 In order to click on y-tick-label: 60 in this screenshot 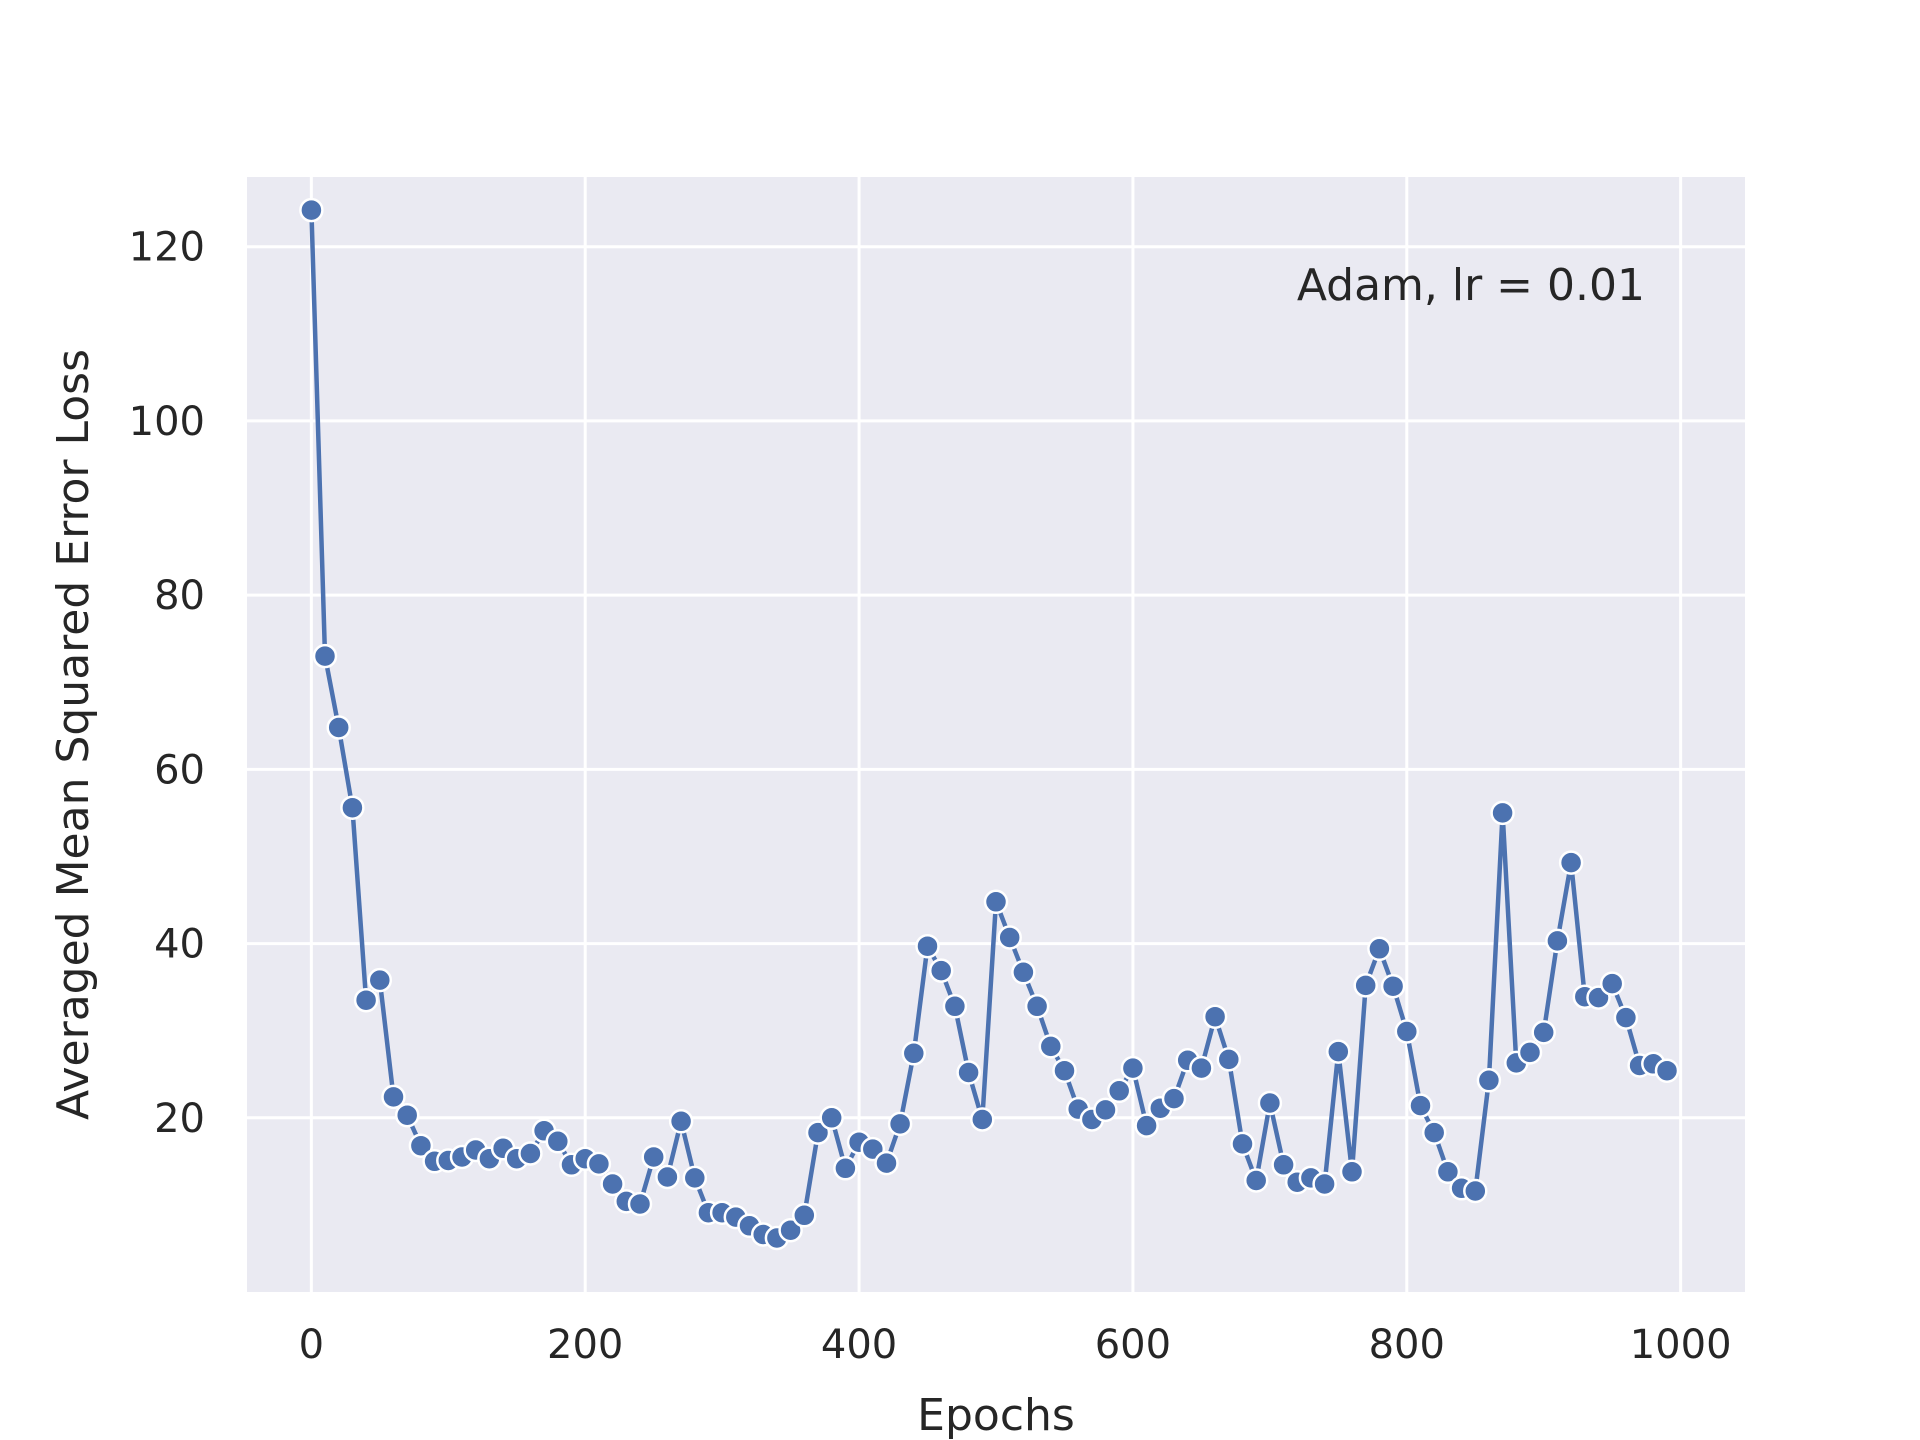, I will do `click(179, 770)`.